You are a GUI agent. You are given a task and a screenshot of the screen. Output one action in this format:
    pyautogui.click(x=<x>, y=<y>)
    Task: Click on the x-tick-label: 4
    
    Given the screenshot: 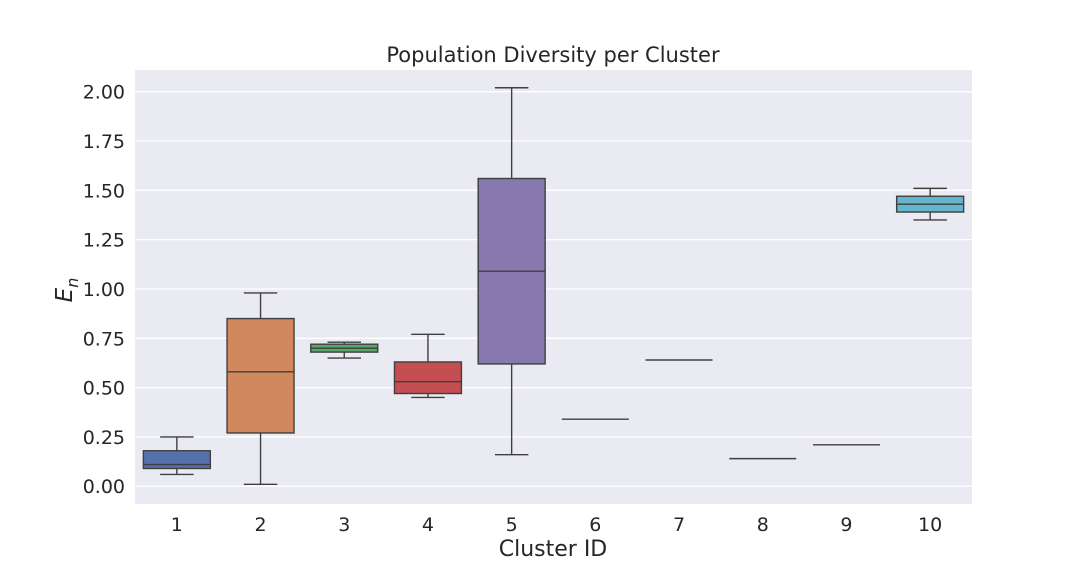 What is the action you would take?
    pyautogui.click(x=428, y=525)
    